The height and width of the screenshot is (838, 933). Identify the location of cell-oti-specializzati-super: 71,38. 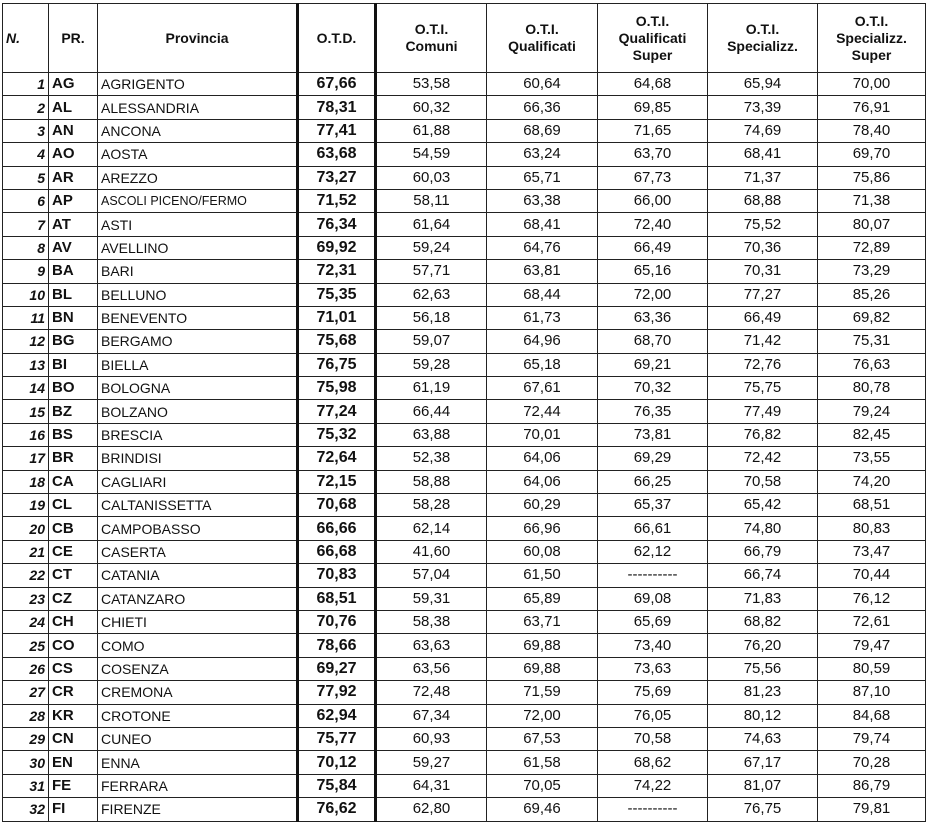
(871, 201).